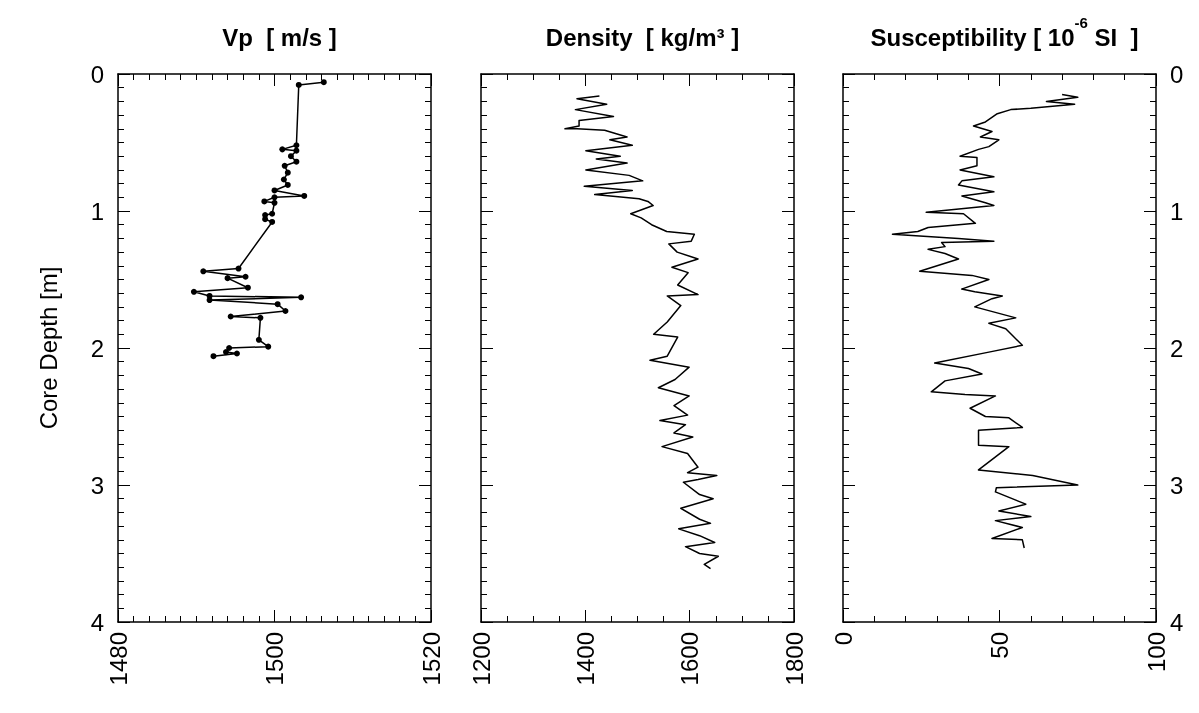 This screenshot has width=1199, height=713. Describe the element at coordinates (794, 659) in the screenshot. I see `x-tick-label: 1800` at that location.